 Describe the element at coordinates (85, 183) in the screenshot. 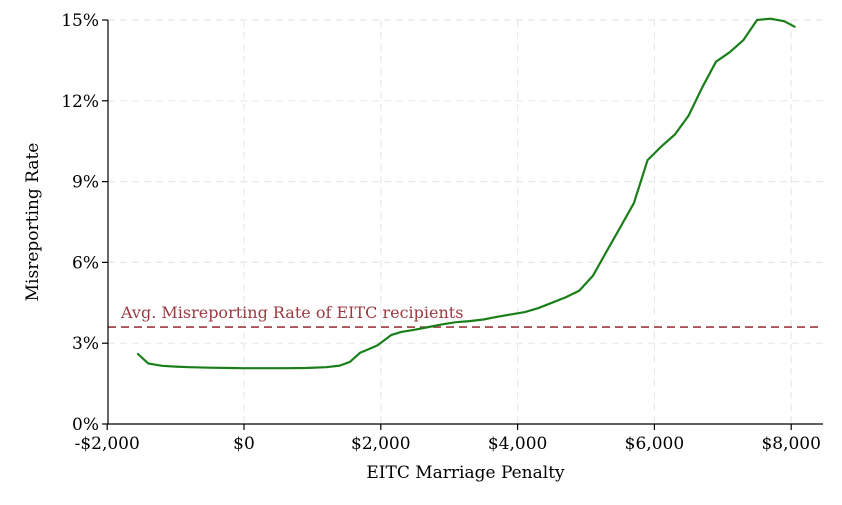

I see `y-tick-label: 9%` at that location.